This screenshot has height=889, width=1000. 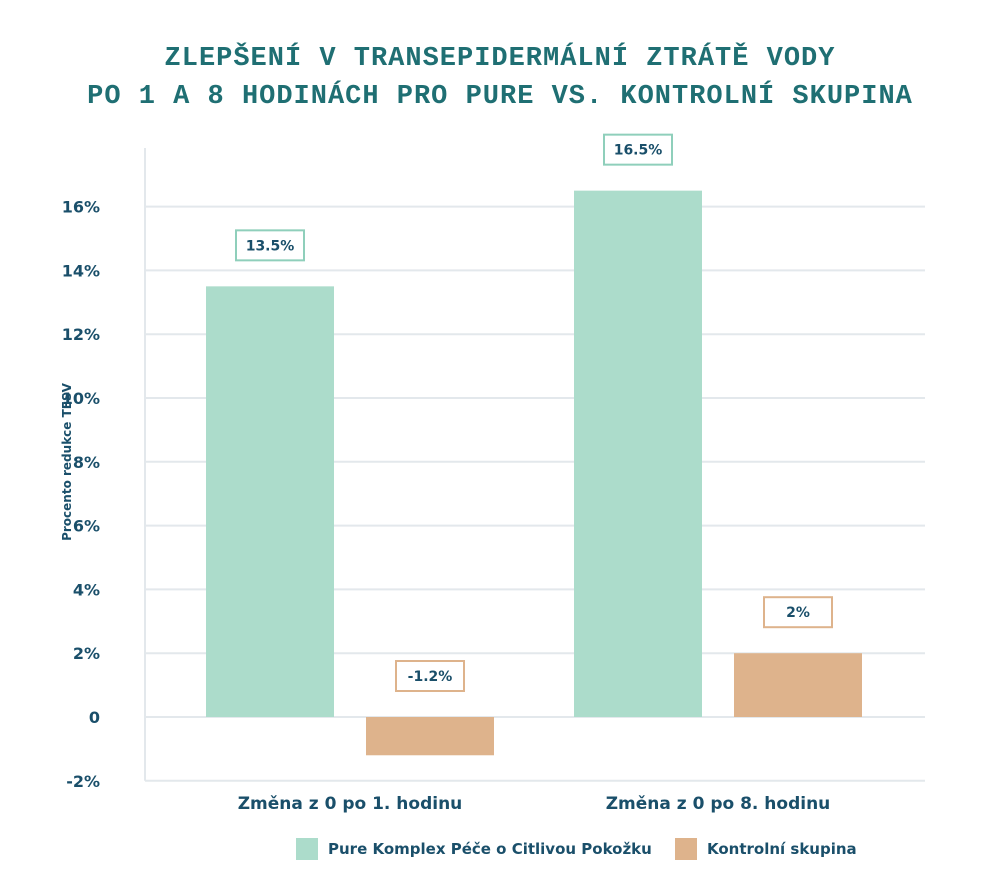 I want to click on legend-label-control: Kontrolní skupina, so click(x=782, y=849).